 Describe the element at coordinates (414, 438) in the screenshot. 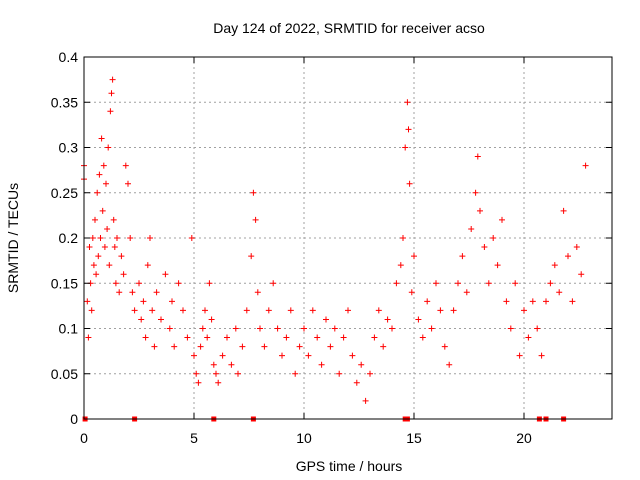

I see `x-tick-label: 15` at that location.